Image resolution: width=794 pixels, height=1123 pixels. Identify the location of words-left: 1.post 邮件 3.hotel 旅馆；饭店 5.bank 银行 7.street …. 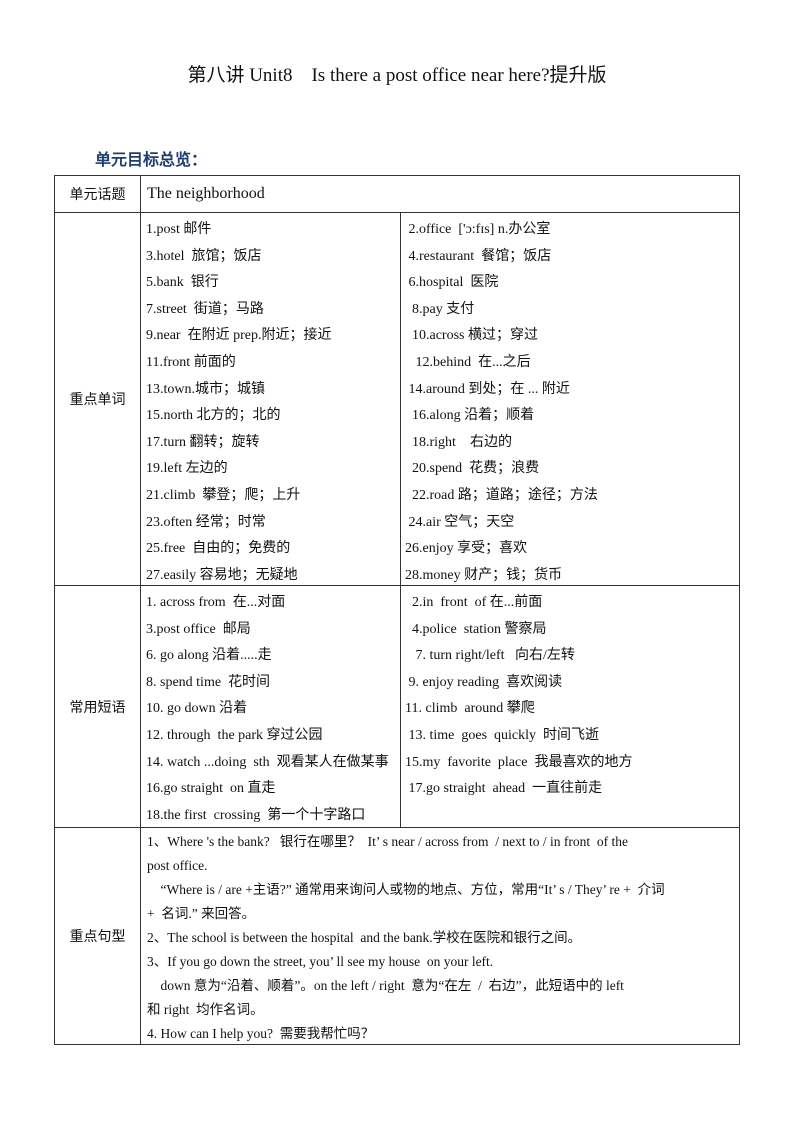
(238, 403).